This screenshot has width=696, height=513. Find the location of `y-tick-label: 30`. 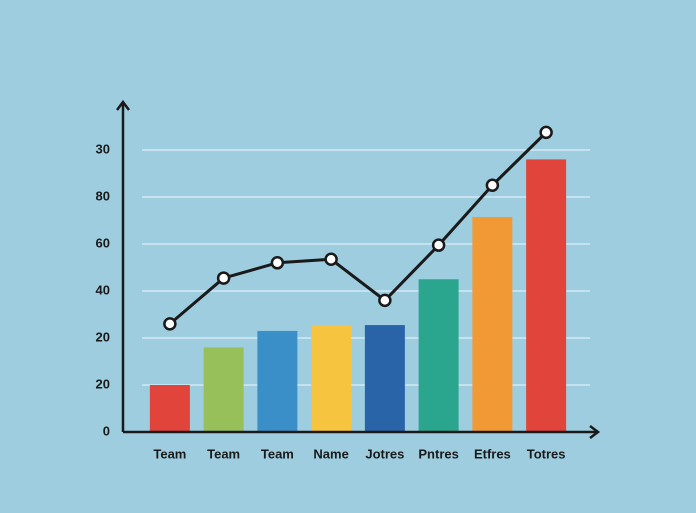

y-tick-label: 30 is located at coordinates (103, 148).